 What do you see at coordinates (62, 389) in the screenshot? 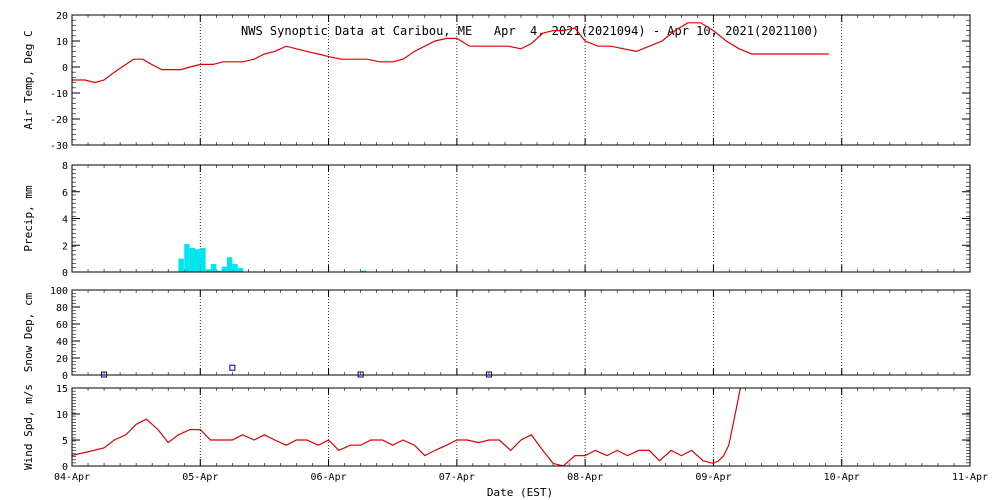
I see `y-tick-label: 15` at bounding box center [62, 389].